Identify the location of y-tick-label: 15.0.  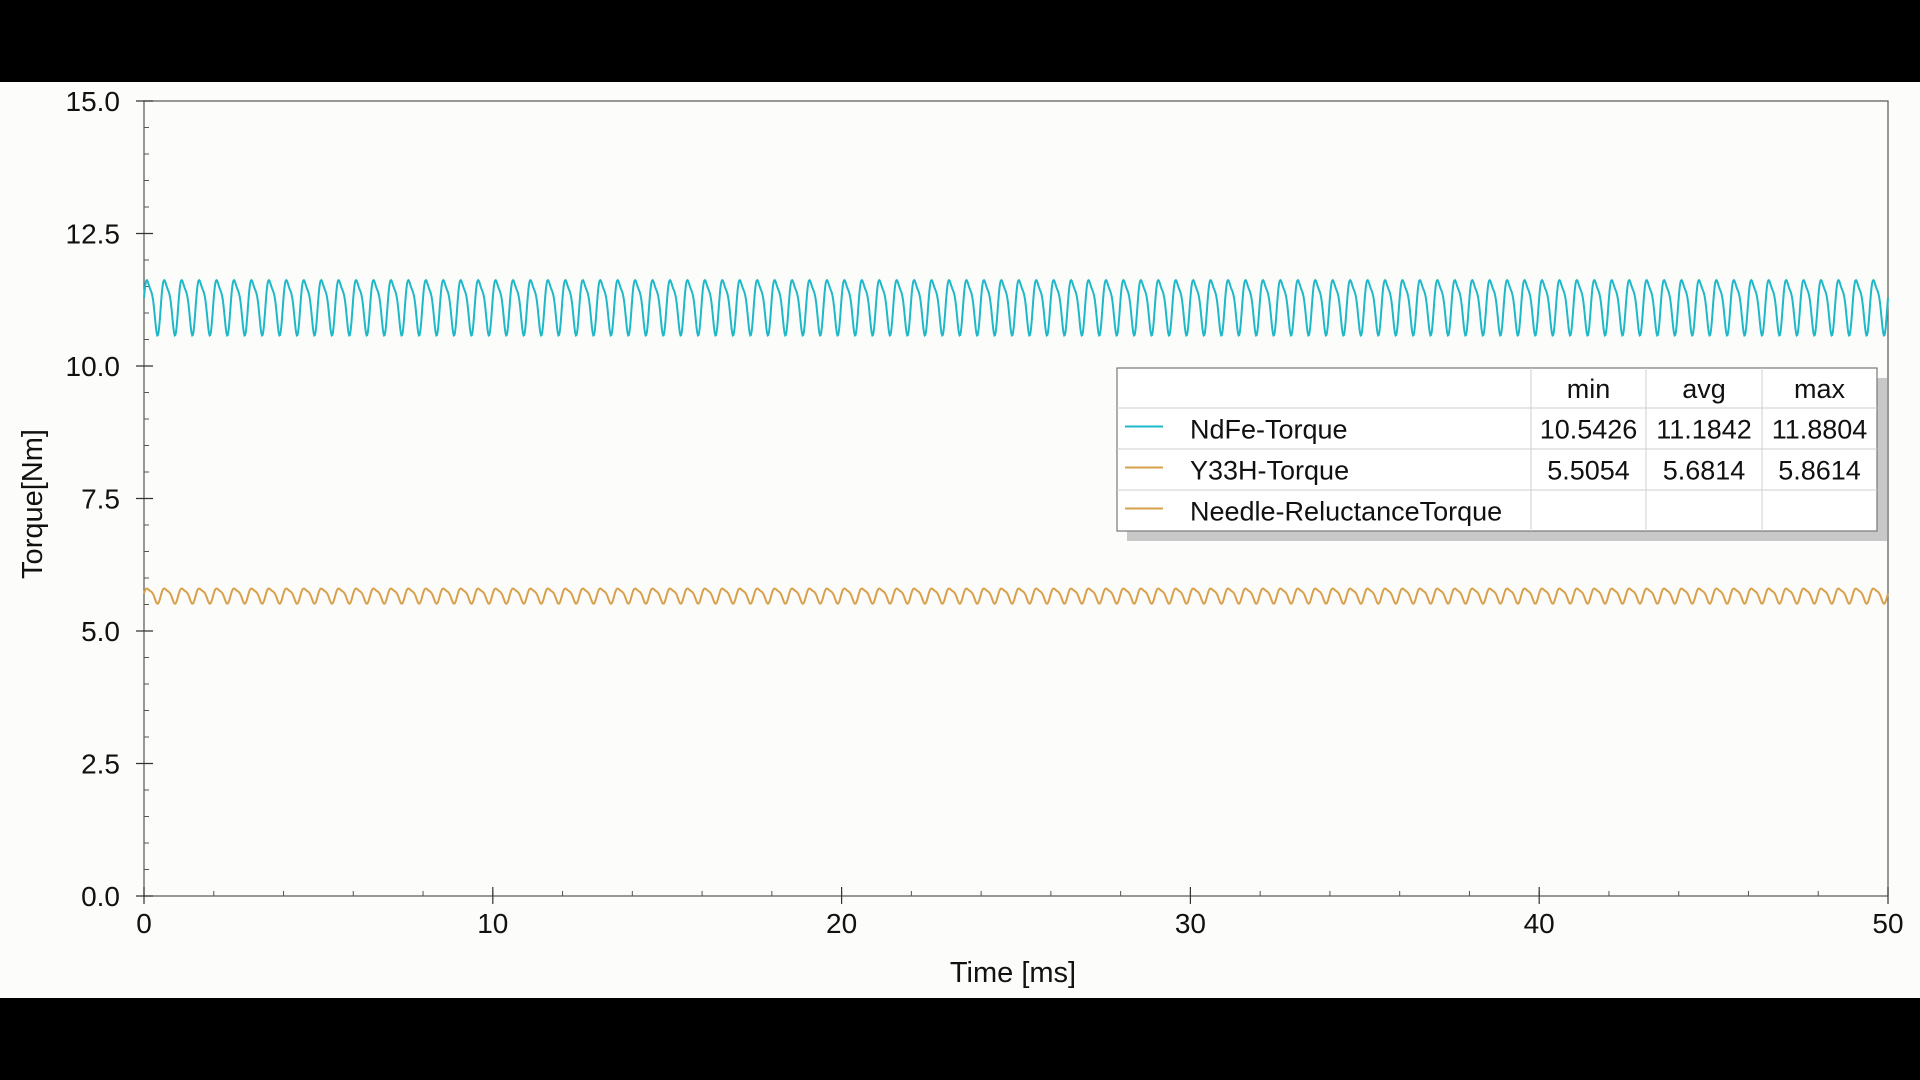
(93, 101).